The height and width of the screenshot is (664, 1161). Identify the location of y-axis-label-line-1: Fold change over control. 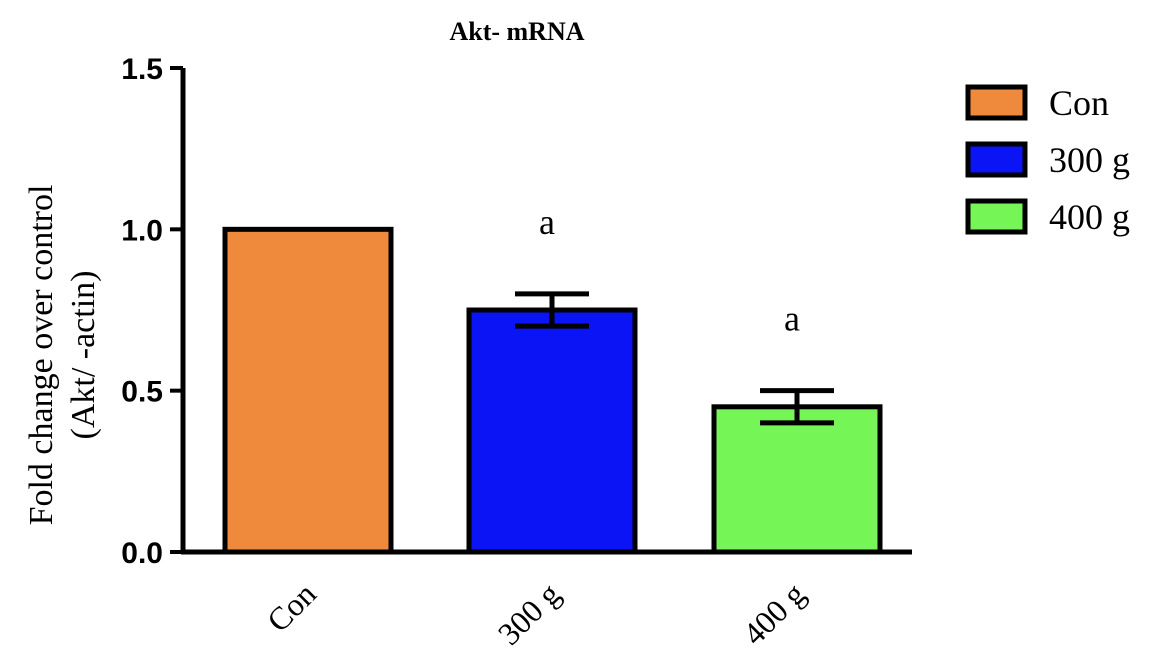
(41, 355).